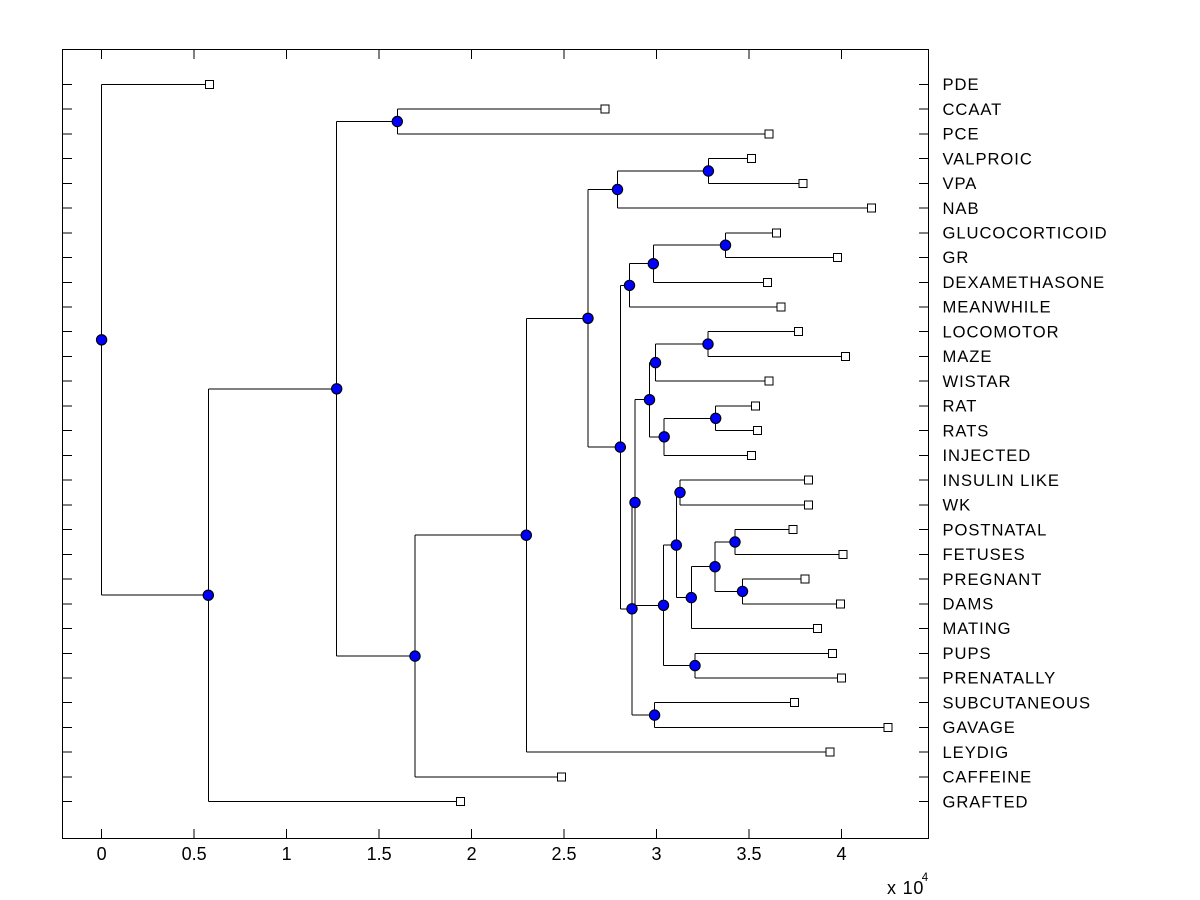 The width and height of the screenshot is (1200, 900). I want to click on svg-text: POSTNATAL, so click(995, 529).